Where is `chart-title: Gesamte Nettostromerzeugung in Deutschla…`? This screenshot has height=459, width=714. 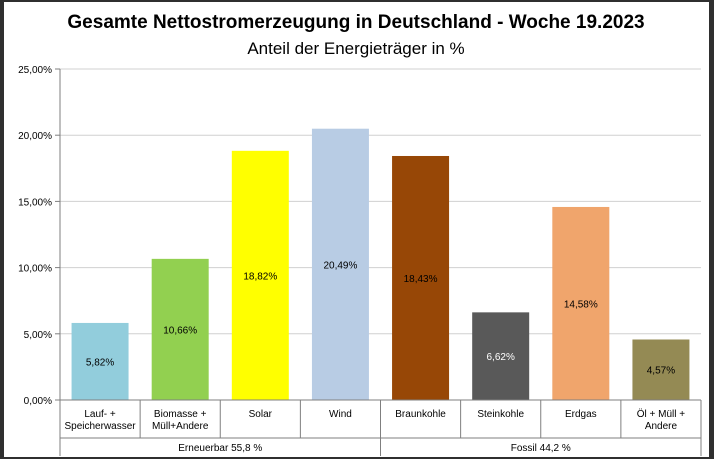
chart-title: Gesamte Nettostromerzeugung in Deutschla… is located at coordinates (355, 22).